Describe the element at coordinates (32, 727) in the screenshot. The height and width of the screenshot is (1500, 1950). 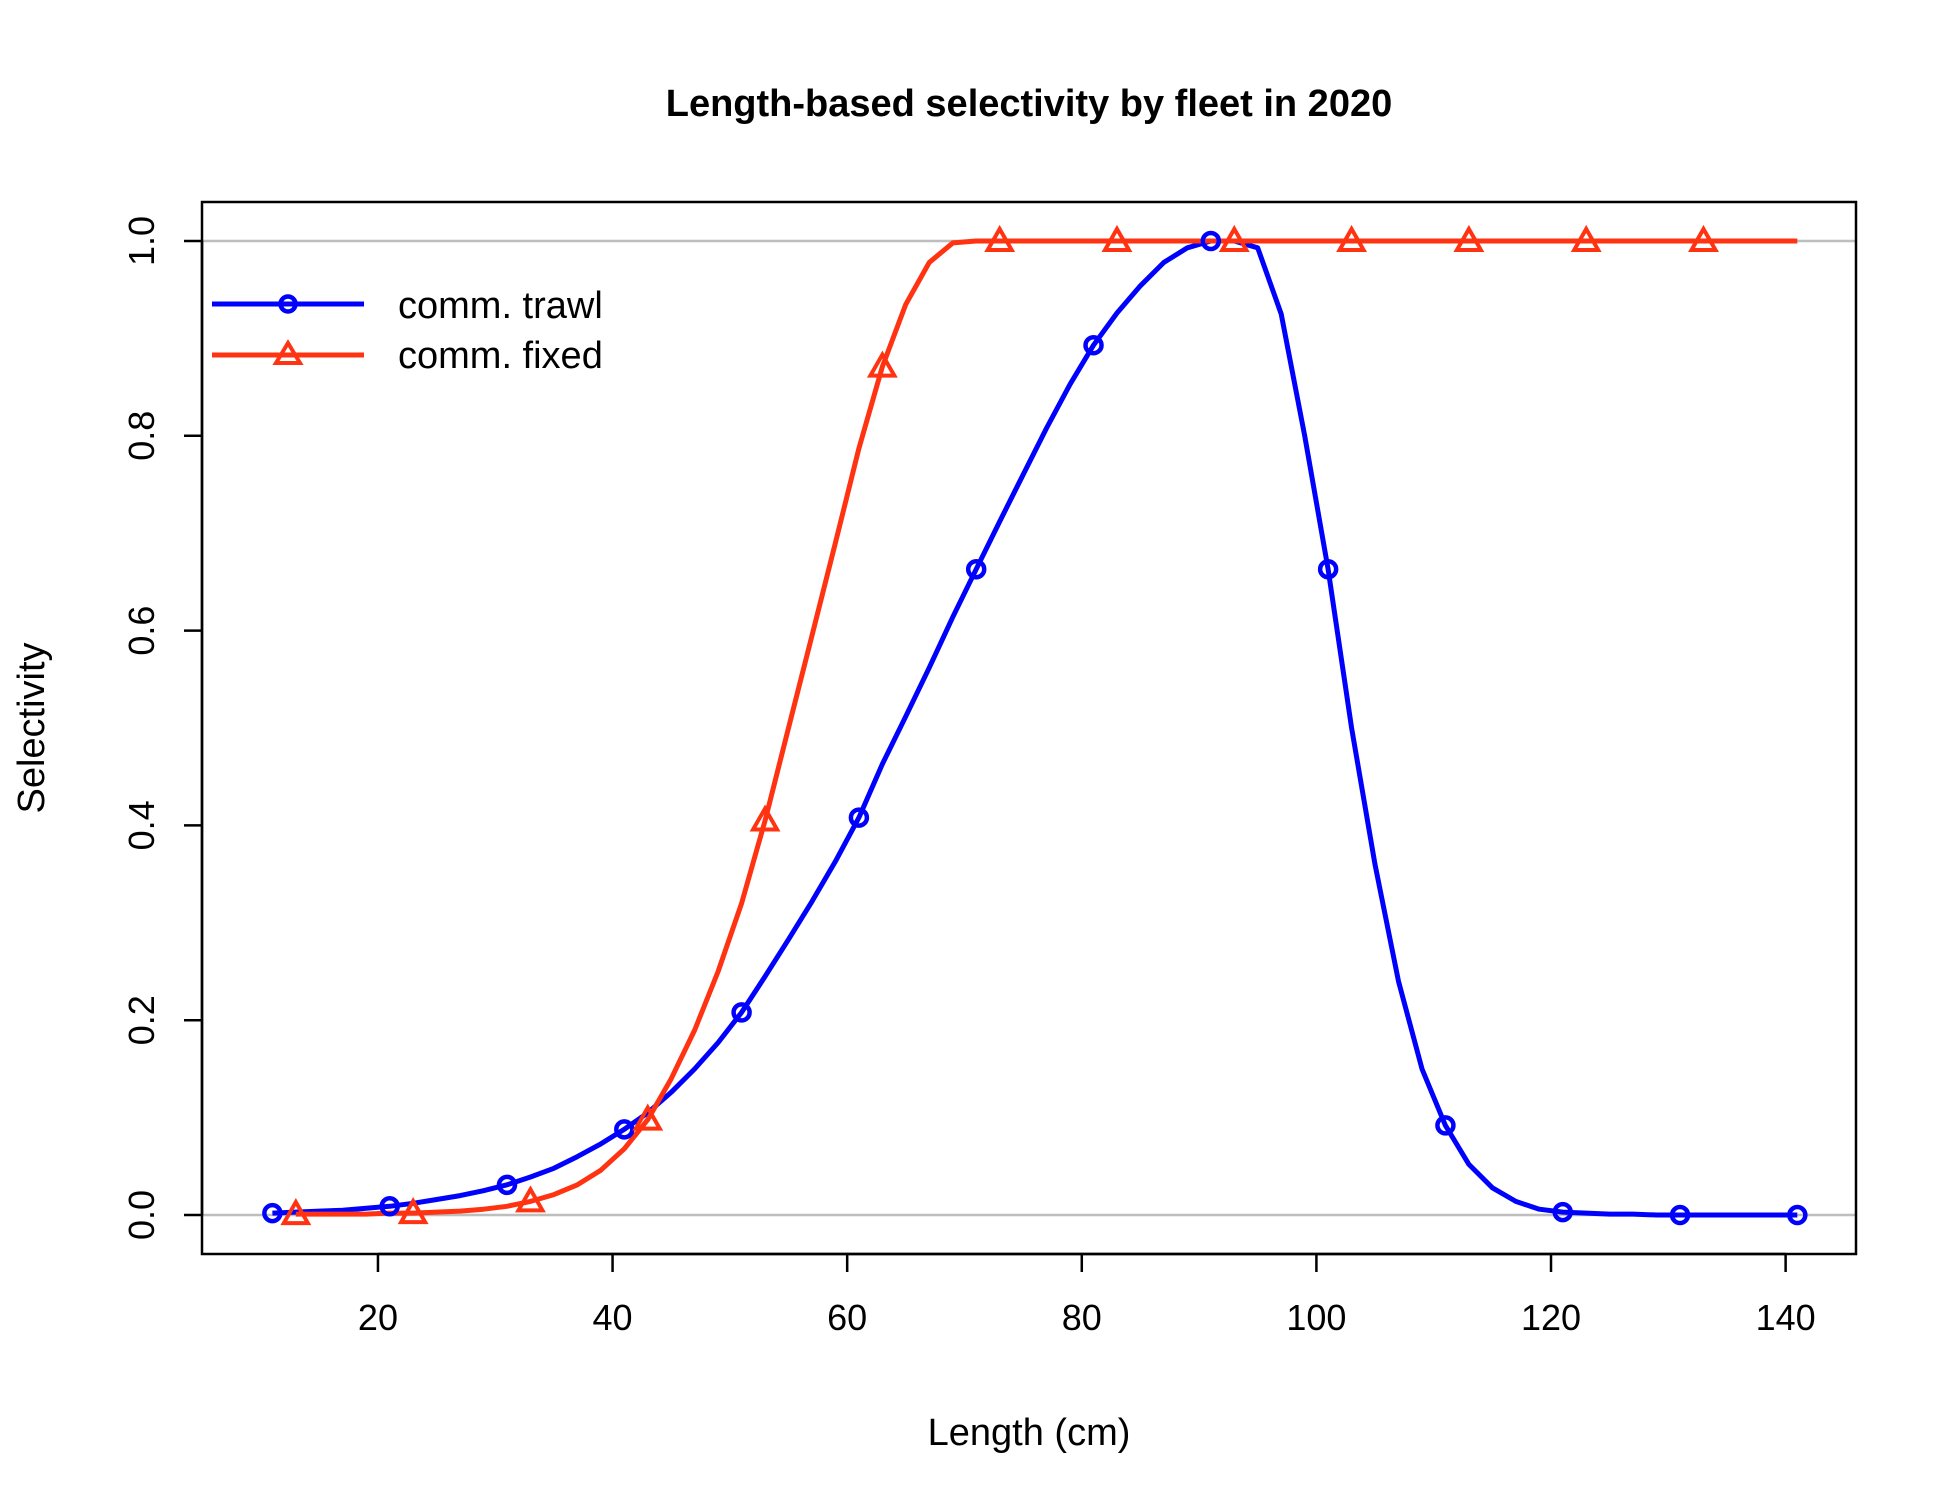
I see `y-axis-label: Selectivity` at that location.